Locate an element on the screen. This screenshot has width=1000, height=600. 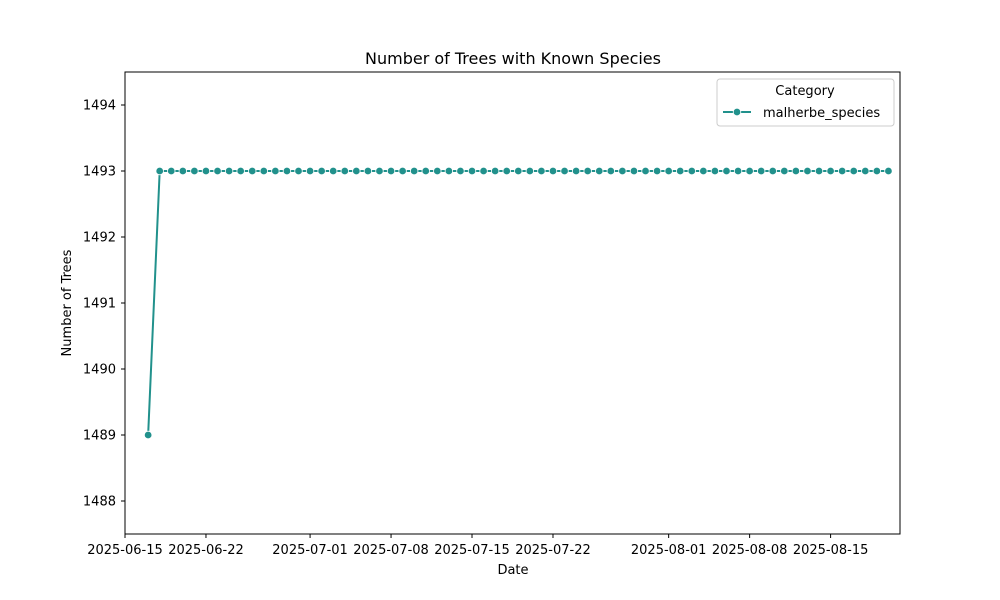
x-tick-label: 2025-08-01 is located at coordinates (669, 550).